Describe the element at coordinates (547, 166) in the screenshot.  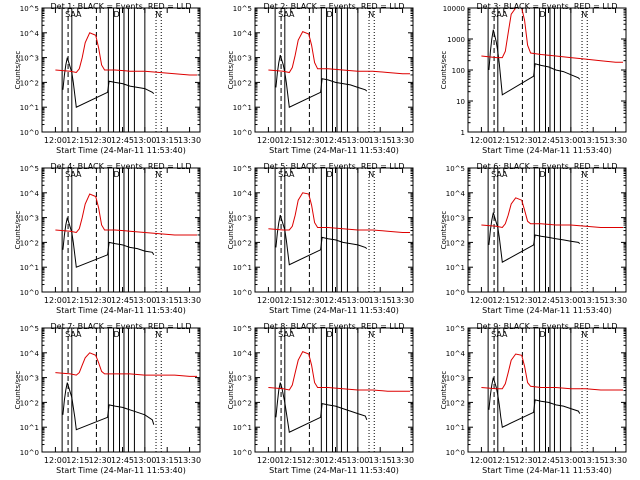
I see `panel-title: Det 6: BLACK = Events, RED = LLD` at that location.